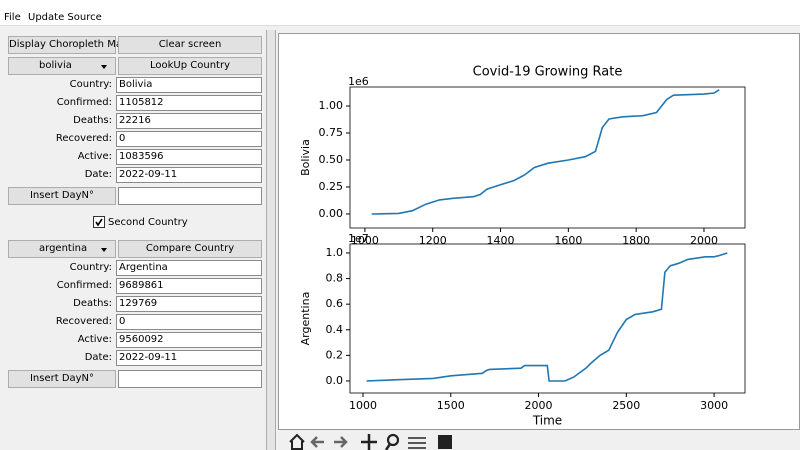  I want to click on button: Compare Country, so click(190, 249).